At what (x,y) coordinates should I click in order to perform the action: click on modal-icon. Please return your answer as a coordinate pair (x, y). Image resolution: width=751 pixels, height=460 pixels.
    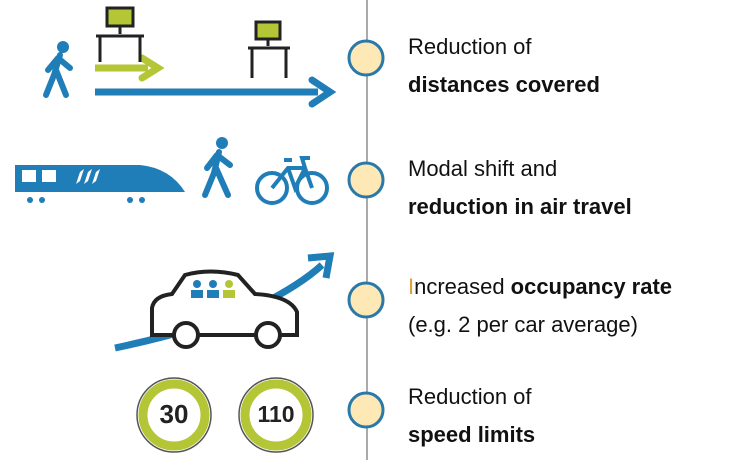
    Looking at the image, I should click on (172, 171).